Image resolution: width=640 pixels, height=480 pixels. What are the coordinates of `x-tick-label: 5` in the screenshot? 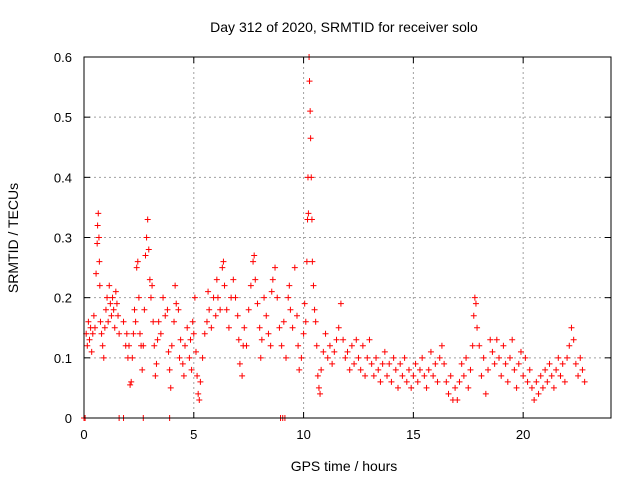 It's located at (193, 434).